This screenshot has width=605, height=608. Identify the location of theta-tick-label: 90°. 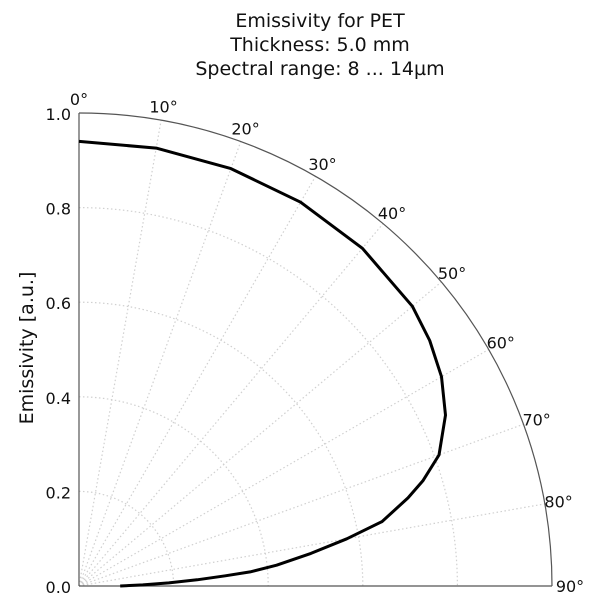
(570, 586).